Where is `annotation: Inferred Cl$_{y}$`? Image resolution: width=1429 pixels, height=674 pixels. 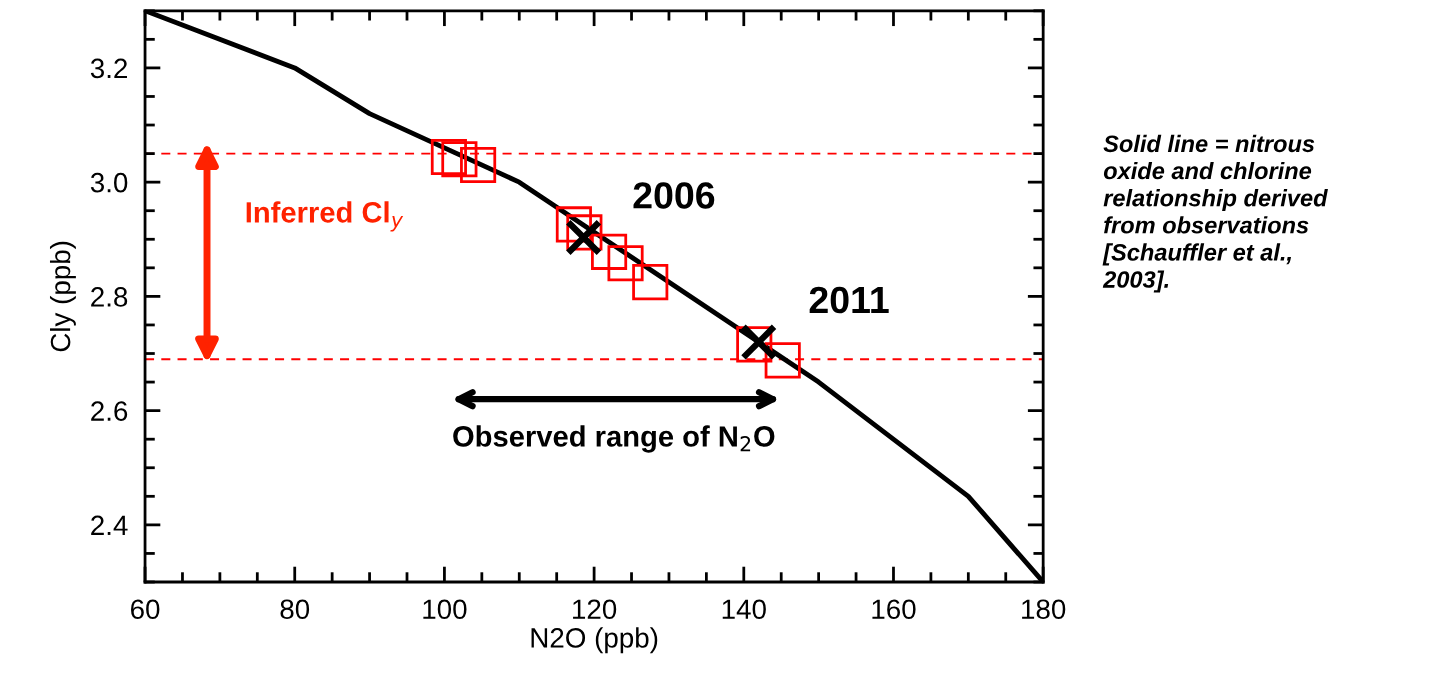
annotation: Inferred Cl$_{y}$ is located at coordinates (325, 216).